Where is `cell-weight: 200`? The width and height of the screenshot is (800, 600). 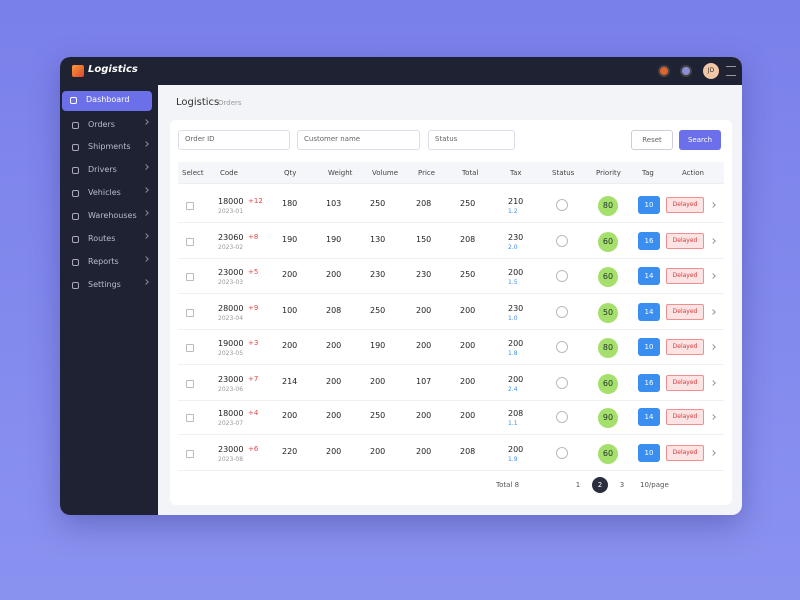
cell-weight: 200 is located at coordinates (334, 274).